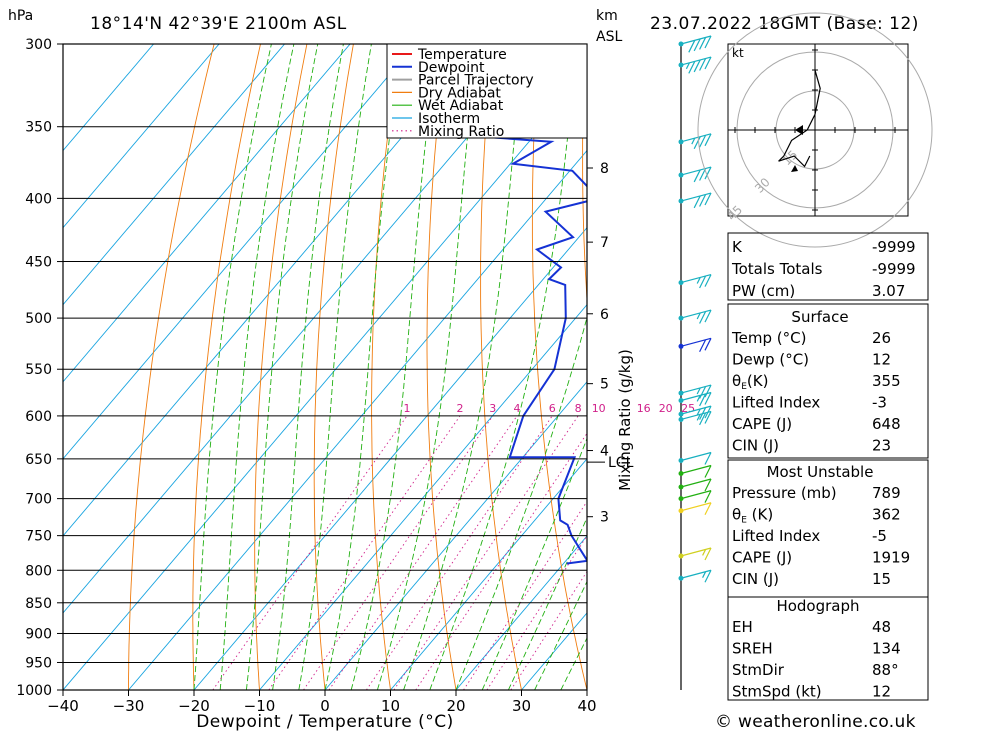  I want to click on pressure-label: 850, so click(38, 604).